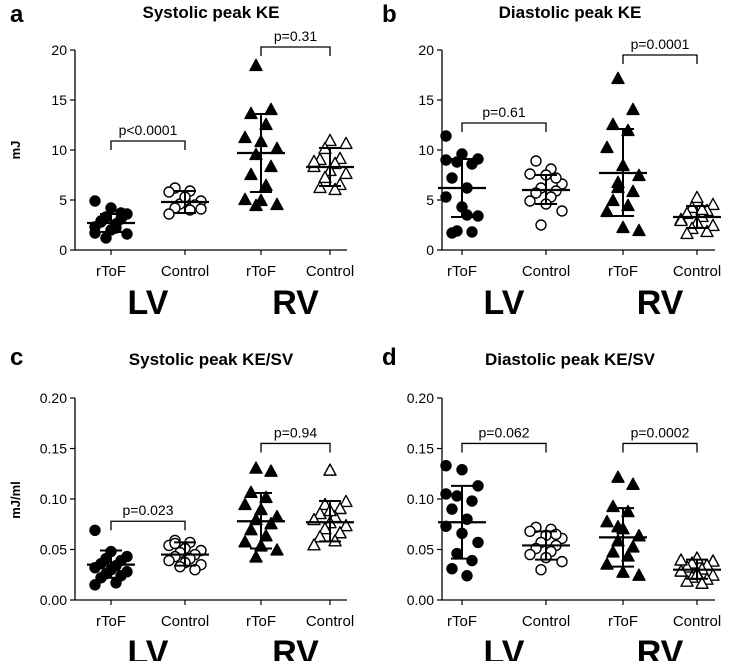 The height and width of the screenshot is (661, 742). What do you see at coordinates (53, 600) in the screenshot?
I see `y-tick-label: 0.00` at bounding box center [53, 600].